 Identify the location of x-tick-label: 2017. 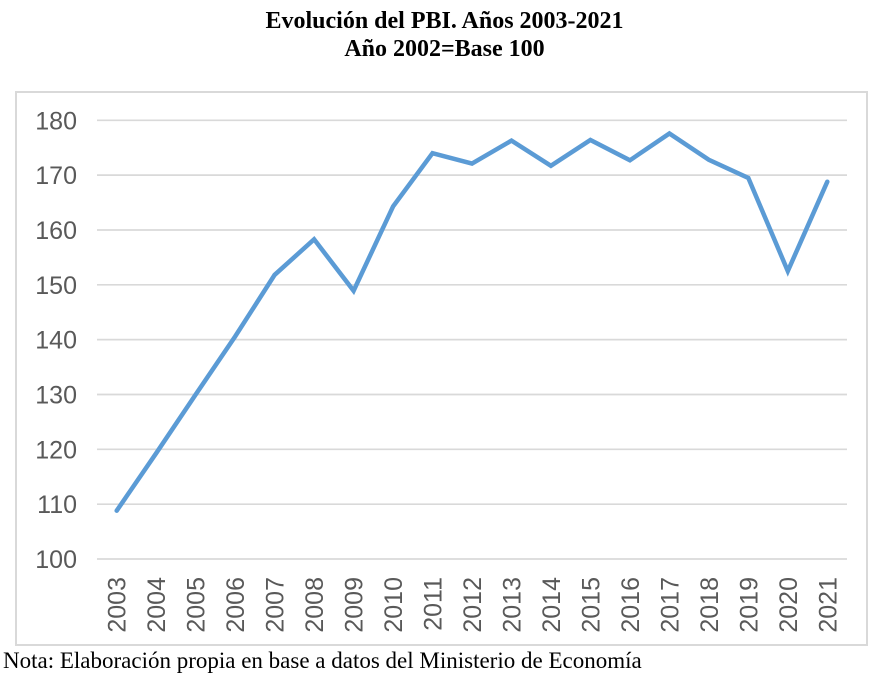
(670, 605).